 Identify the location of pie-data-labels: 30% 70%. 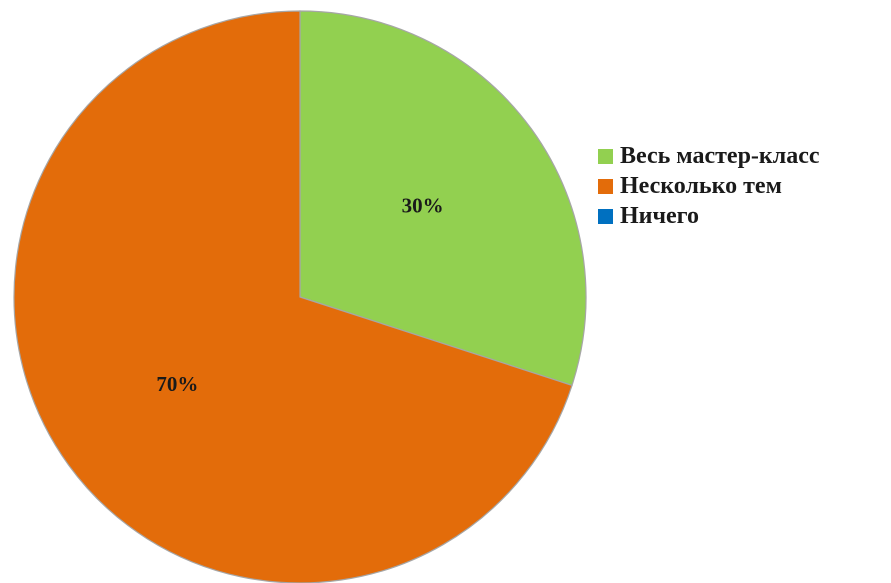
(299, 295).